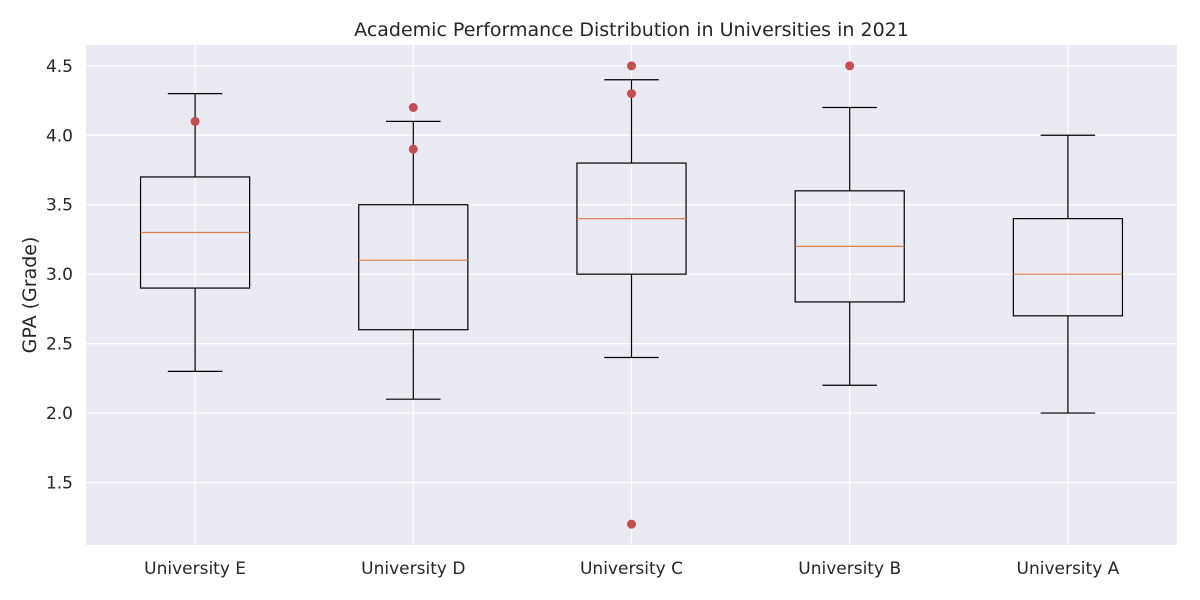 The height and width of the screenshot is (600, 1200). Describe the element at coordinates (1068, 569) in the screenshot. I see `x-tick-label: University A` at that location.